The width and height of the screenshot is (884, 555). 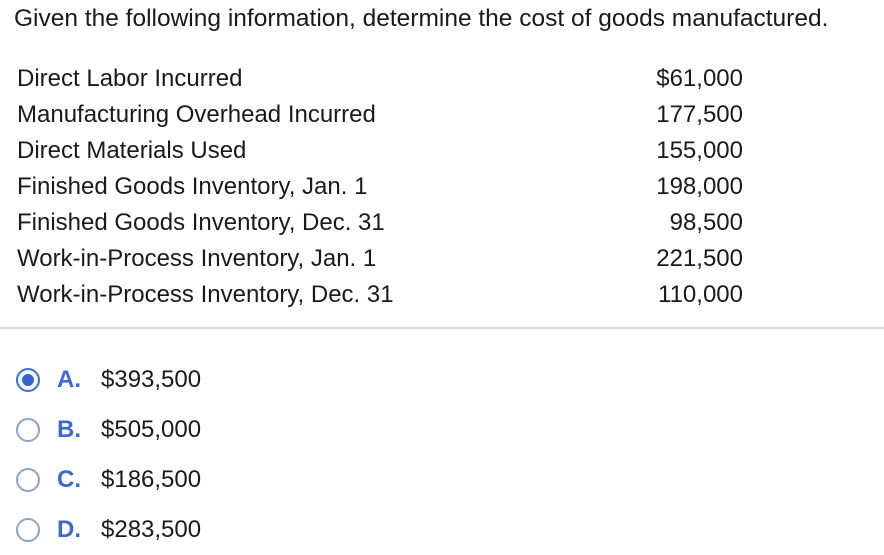 I want to click on data-label: Work-in-Process Inventory, Dec. 31, so click(x=205, y=294).